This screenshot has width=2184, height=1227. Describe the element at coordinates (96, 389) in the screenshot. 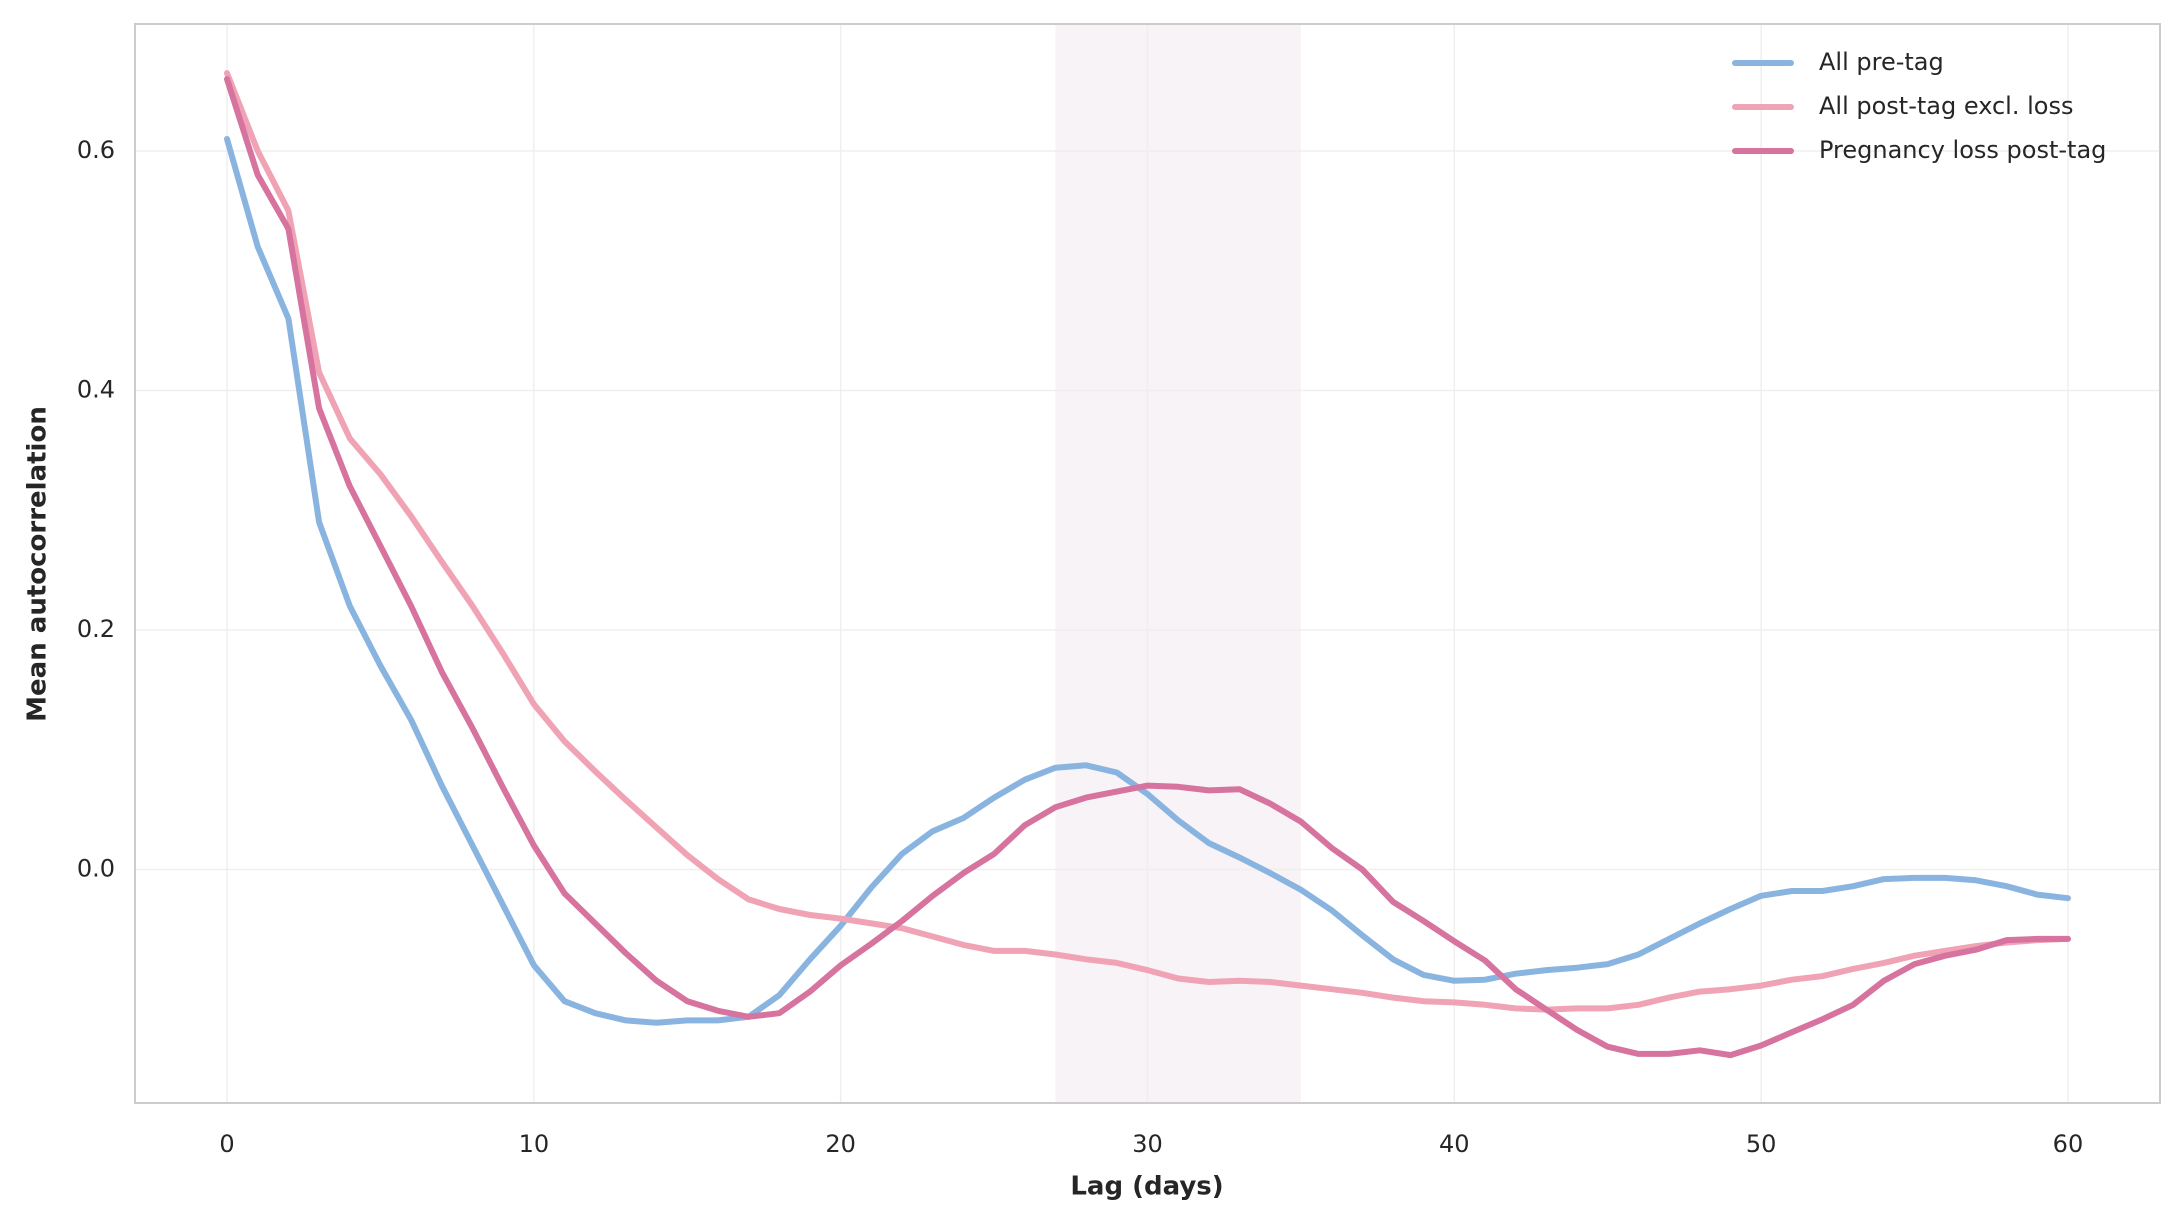

I see `y-tick-label: 0.4` at that location.